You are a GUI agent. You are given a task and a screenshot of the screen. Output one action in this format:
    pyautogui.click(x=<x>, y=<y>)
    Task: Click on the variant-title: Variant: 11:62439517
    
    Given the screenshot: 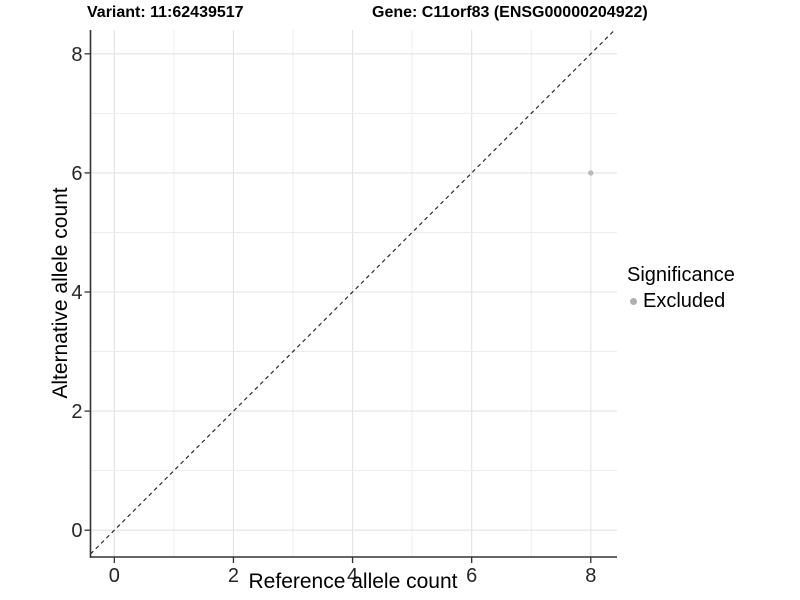 What is the action you would take?
    pyautogui.click(x=165, y=12)
    